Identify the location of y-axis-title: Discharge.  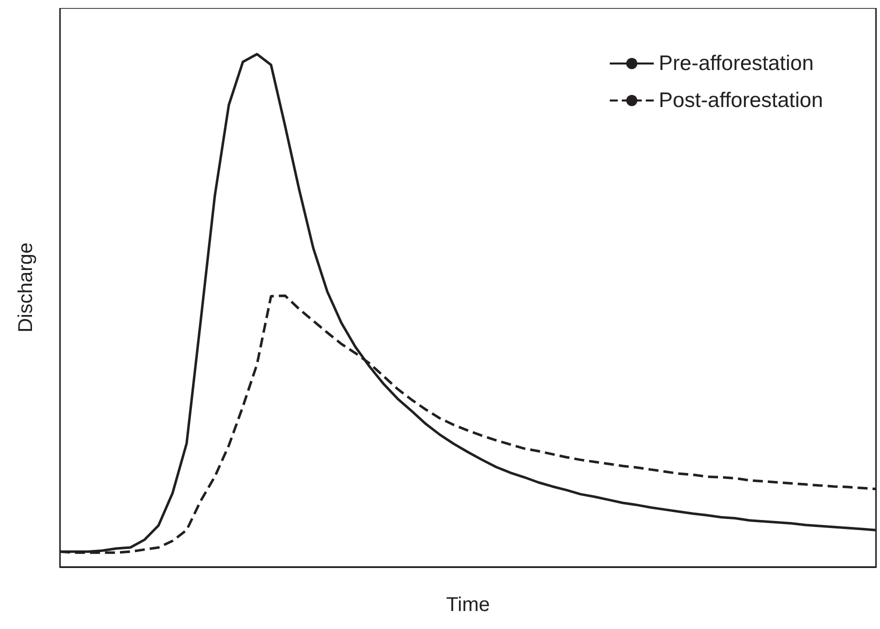
(26, 287).